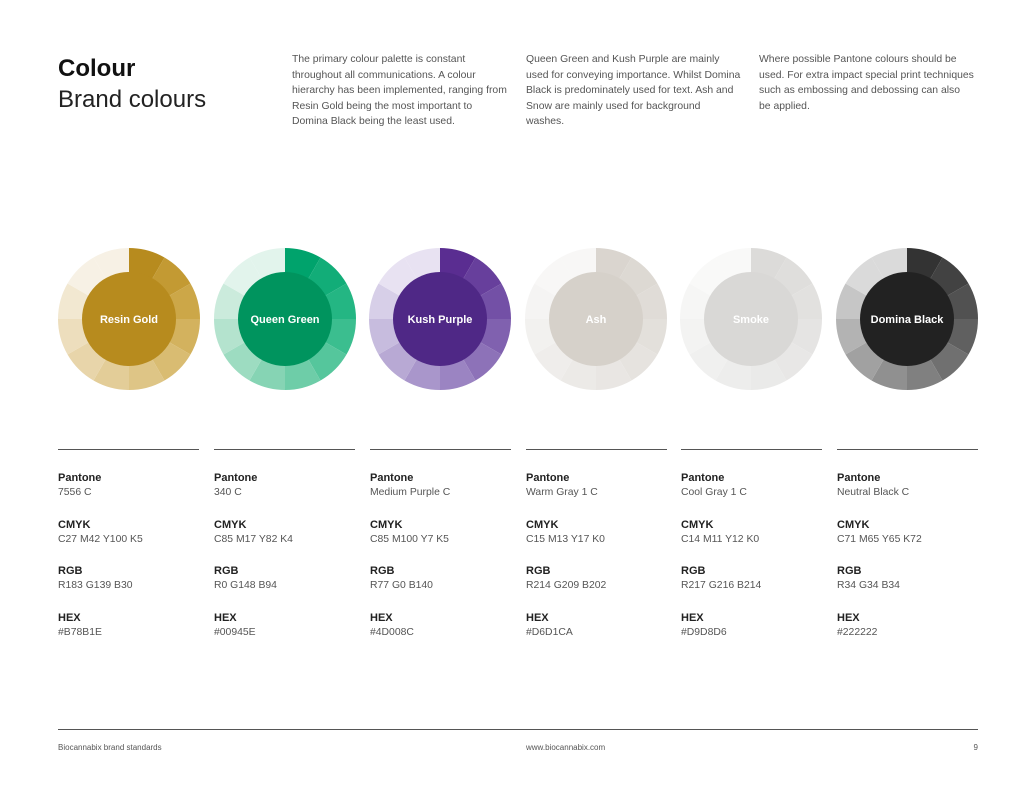  What do you see at coordinates (245, 585) in the screenshot?
I see `rgb-value: R0 G148 B94` at bounding box center [245, 585].